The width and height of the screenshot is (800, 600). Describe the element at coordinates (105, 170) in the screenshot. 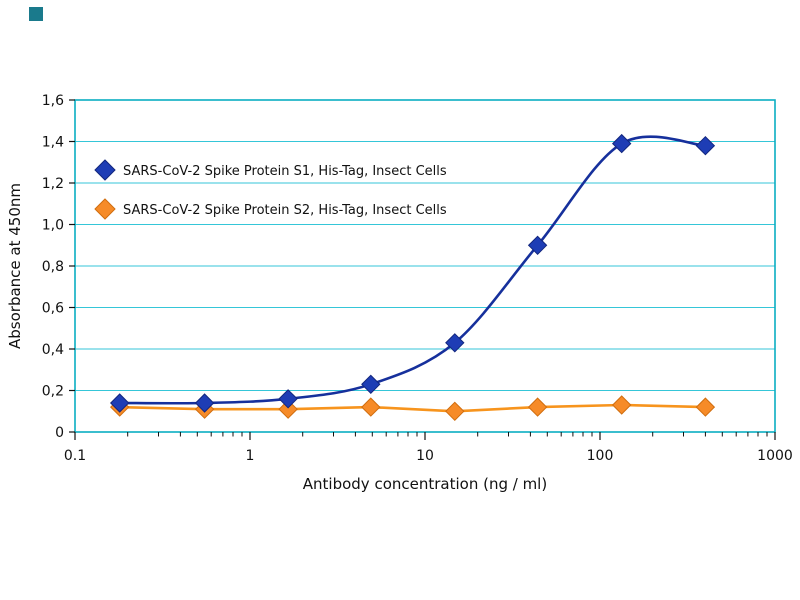

I see `legend-marker-s1` at that location.